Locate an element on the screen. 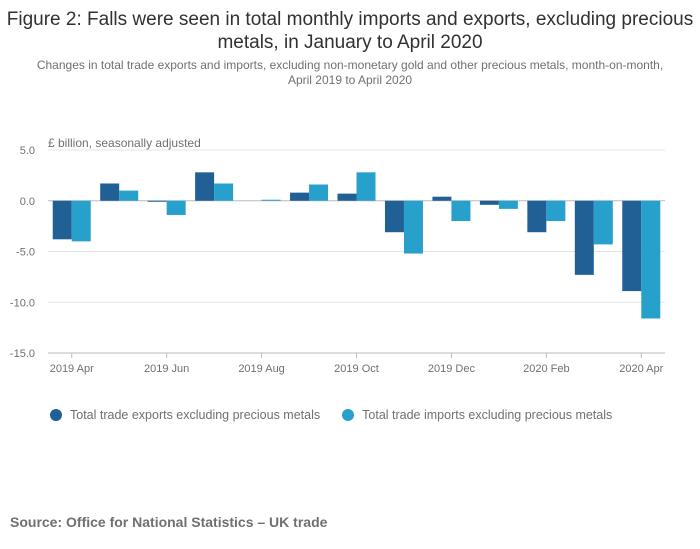 This screenshot has height=549, width=700. y-tick-label: 5.0 is located at coordinates (27, 151).